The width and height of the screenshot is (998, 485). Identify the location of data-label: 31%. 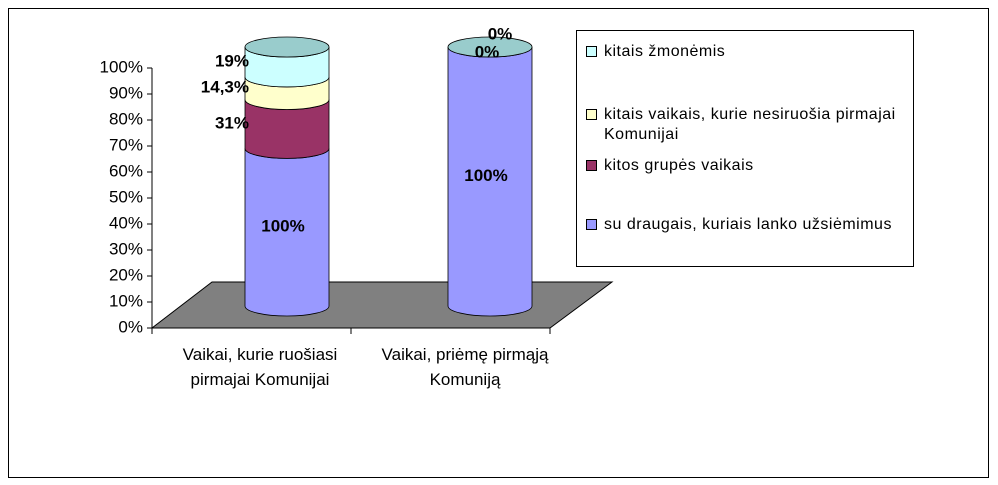
(232, 122).